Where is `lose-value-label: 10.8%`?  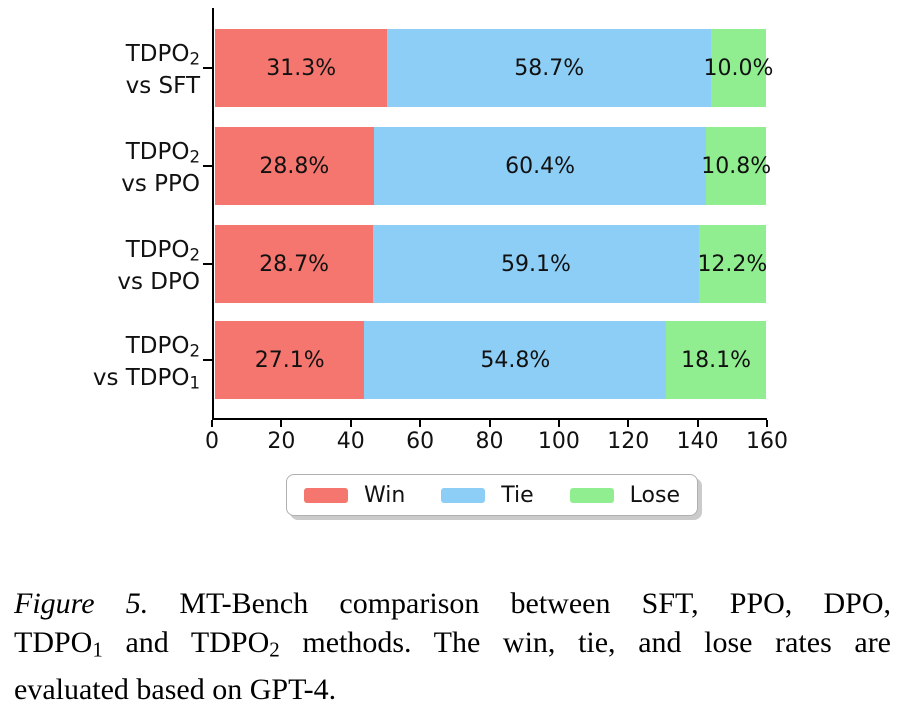 lose-value-label: 10.8% is located at coordinates (736, 166).